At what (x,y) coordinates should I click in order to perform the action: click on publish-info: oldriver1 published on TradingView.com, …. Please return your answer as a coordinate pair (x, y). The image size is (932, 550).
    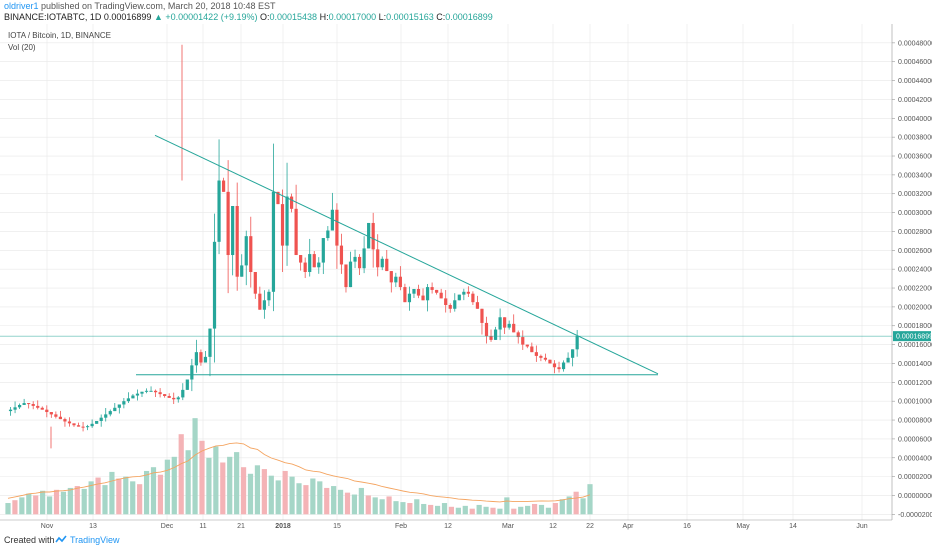
    Looking at the image, I should click on (140, 6).